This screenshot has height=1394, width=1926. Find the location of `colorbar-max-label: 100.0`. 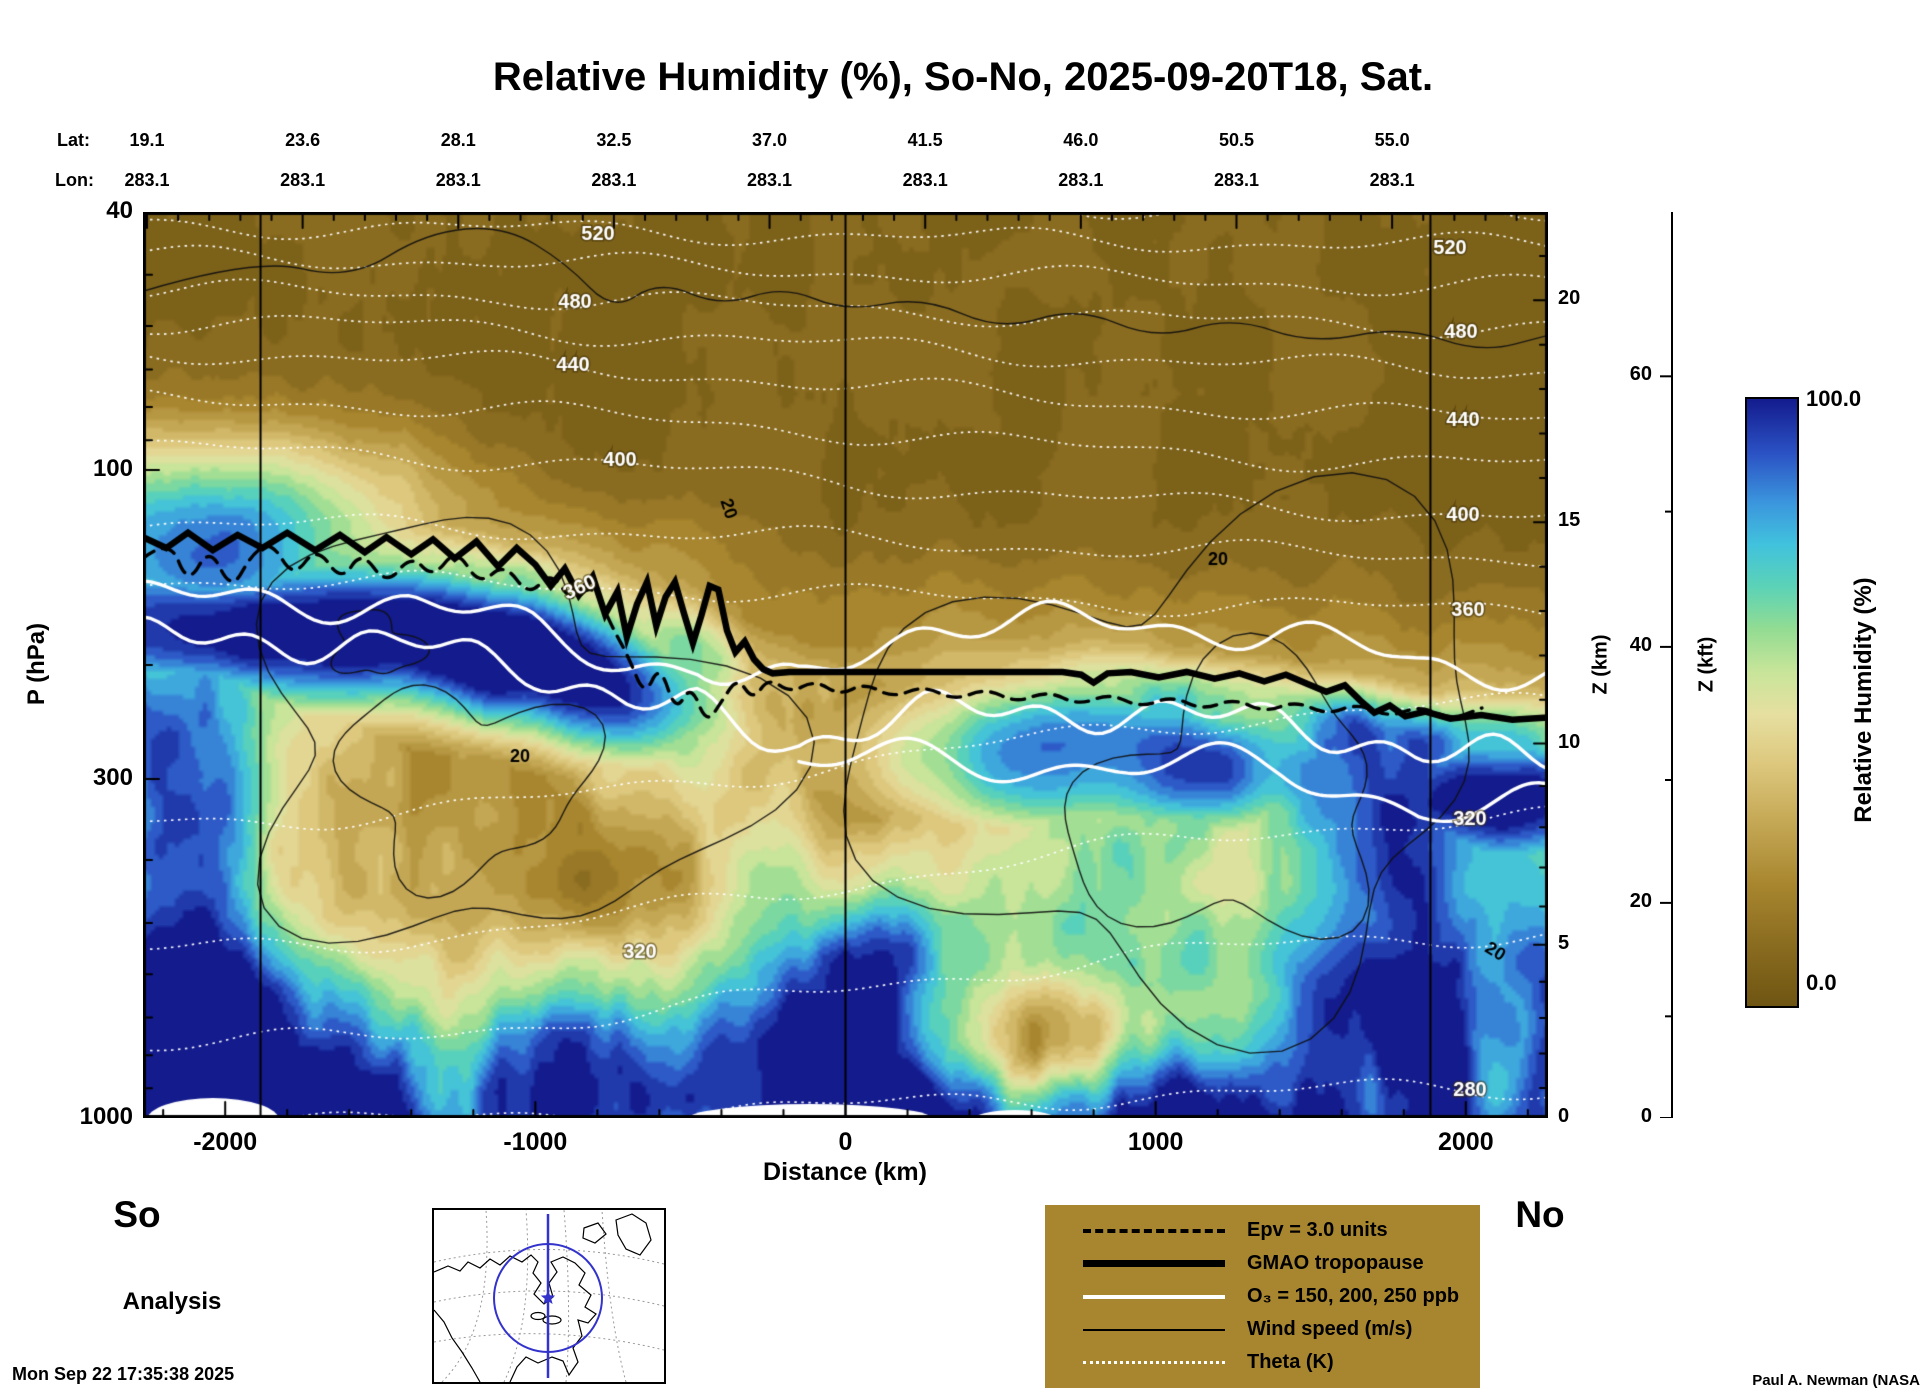

colorbar-max-label: 100.0 is located at coordinates (1834, 398).